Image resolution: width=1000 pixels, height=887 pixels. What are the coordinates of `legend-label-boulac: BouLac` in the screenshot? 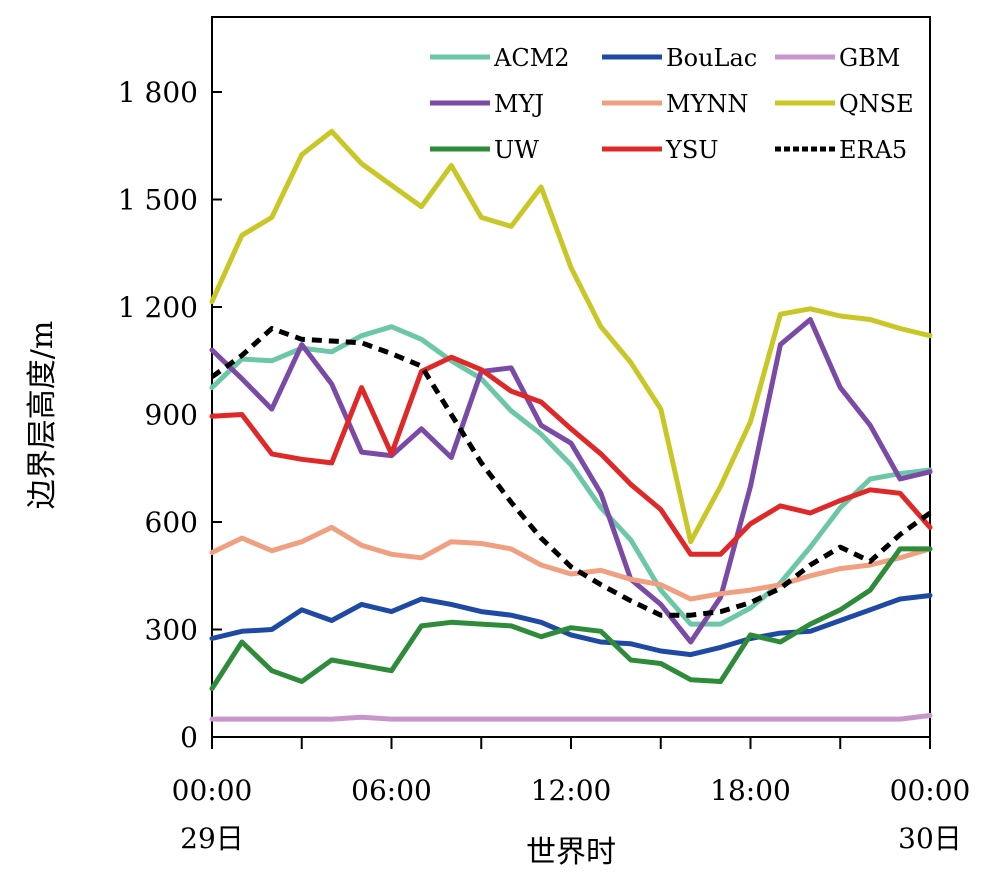 It's located at (711, 58).